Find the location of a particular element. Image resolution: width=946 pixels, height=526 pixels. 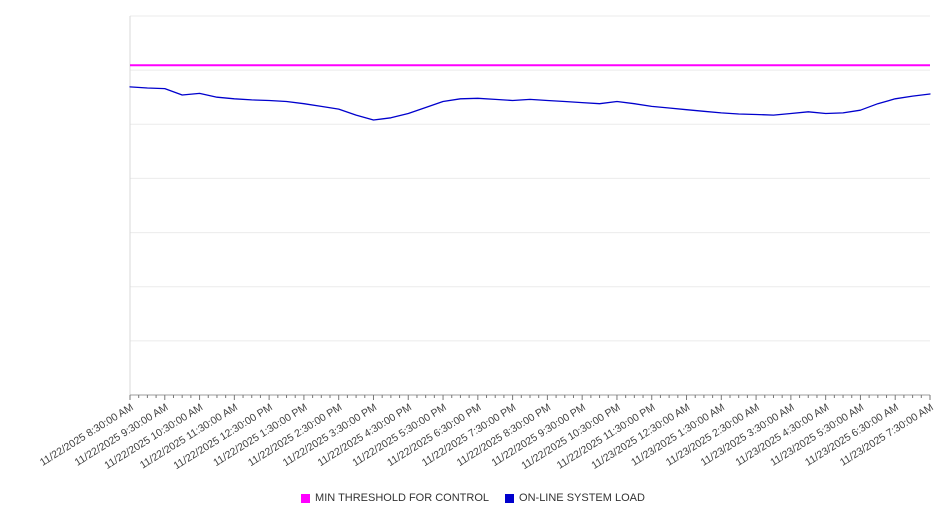

legend-item-system-load: ON-LINE SYSTEM LOAD is located at coordinates (575, 498).